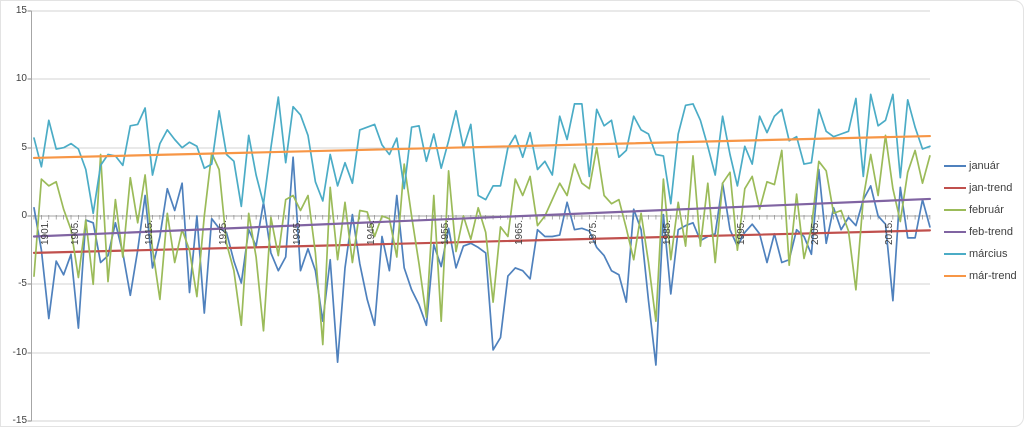  I want to click on y-axis-label: -5, so click(22, 283).